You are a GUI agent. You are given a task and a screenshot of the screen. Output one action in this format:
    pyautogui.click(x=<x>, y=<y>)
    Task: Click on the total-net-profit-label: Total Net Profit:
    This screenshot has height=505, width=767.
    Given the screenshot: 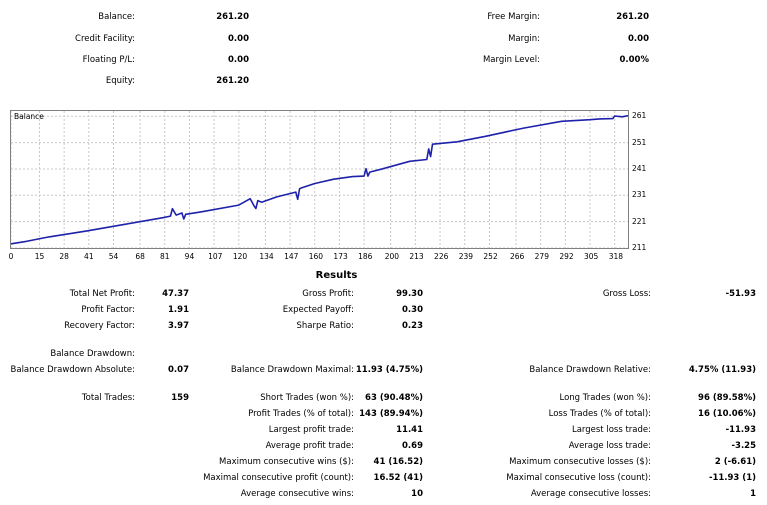 What is the action you would take?
    pyautogui.click(x=102, y=294)
    